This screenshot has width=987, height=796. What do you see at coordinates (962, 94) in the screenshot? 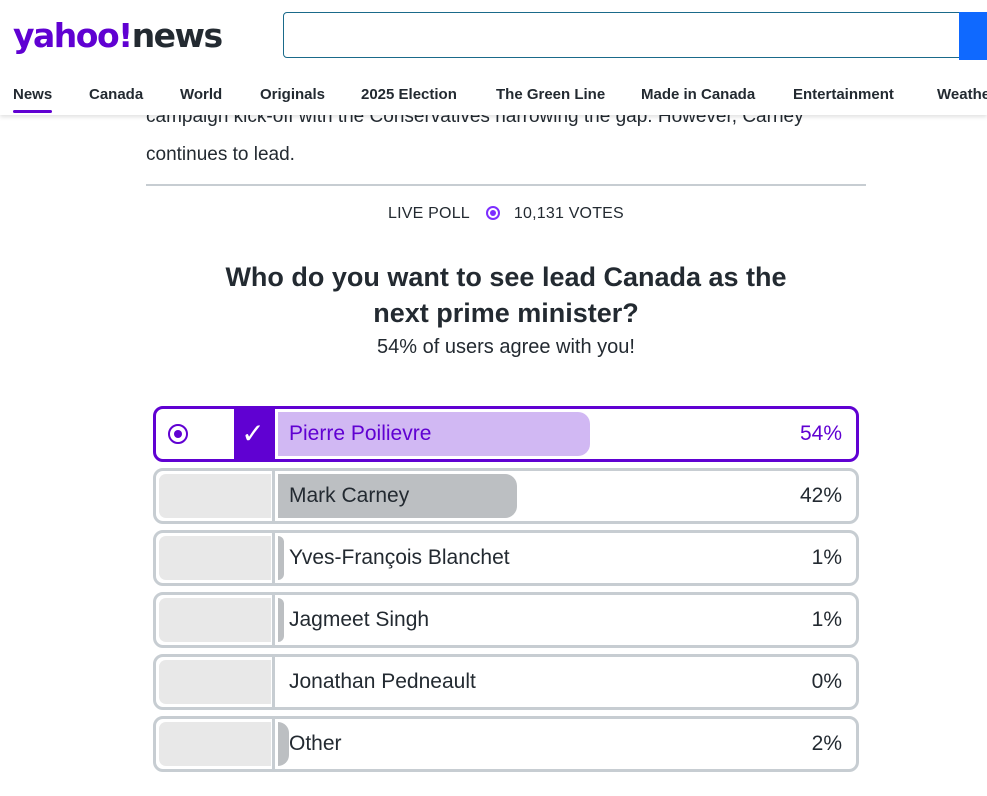
I see `nav-item-weather: Weathe` at bounding box center [962, 94].